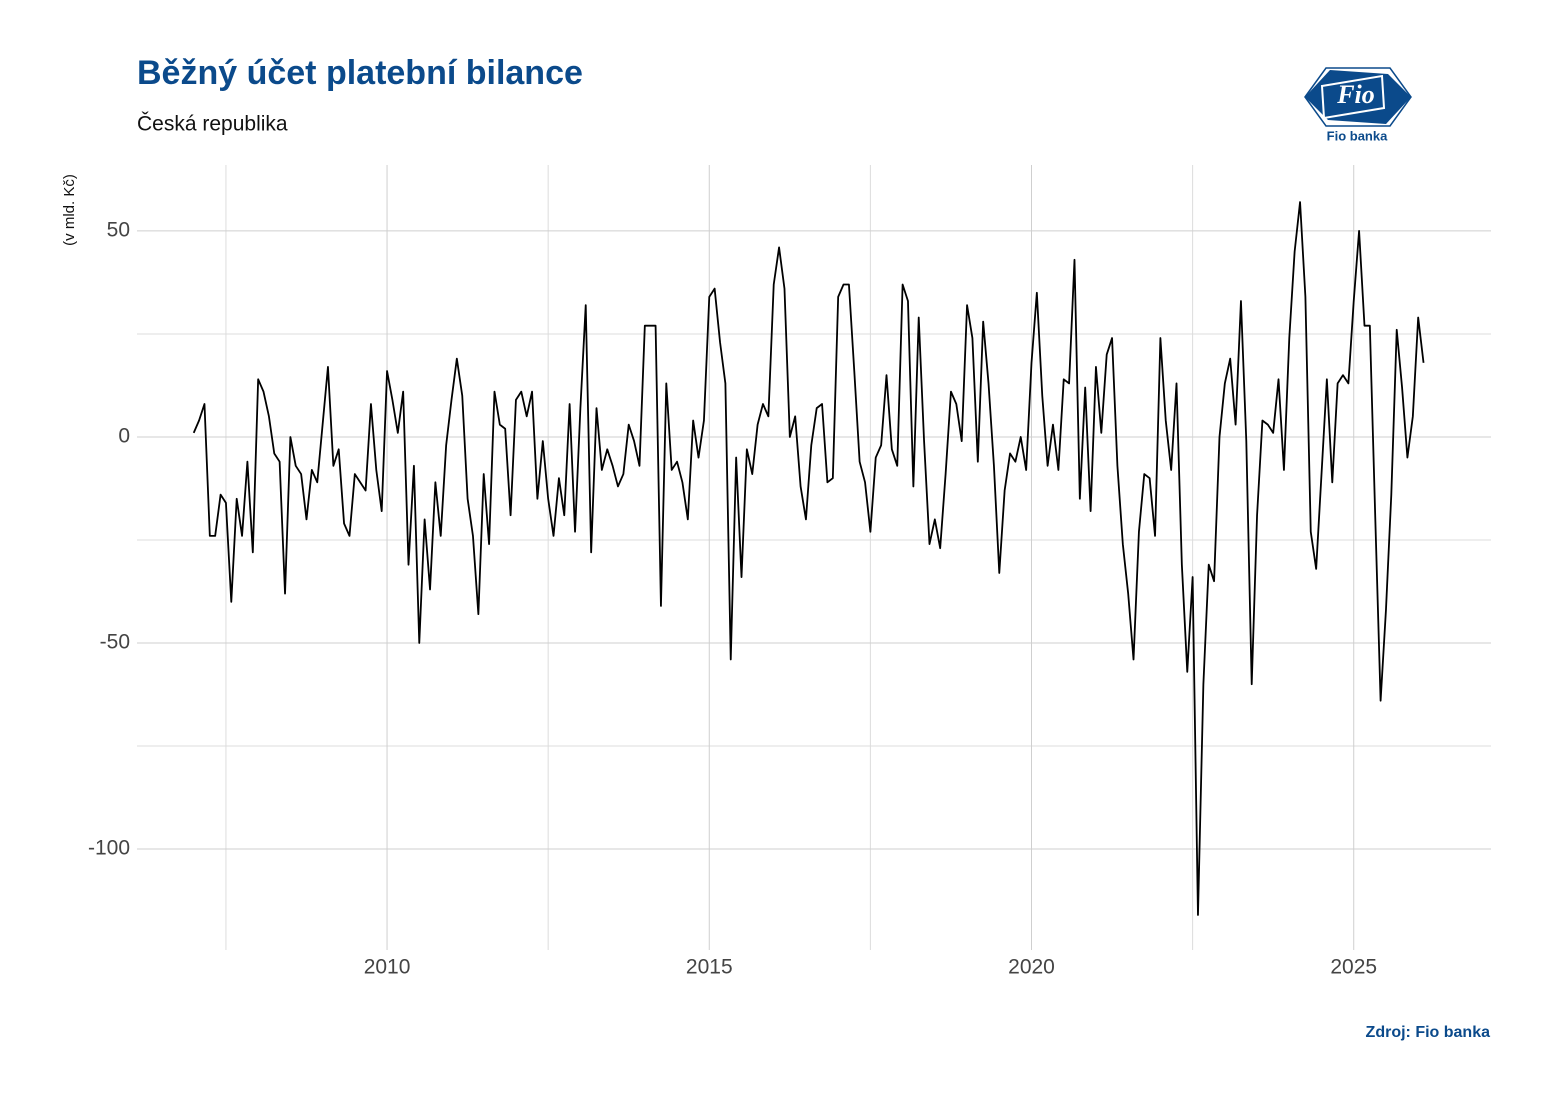 This screenshot has height=1107, width=1551. What do you see at coordinates (115, 642) in the screenshot?
I see `y-tick-label: -50` at bounding box center [115, 642].